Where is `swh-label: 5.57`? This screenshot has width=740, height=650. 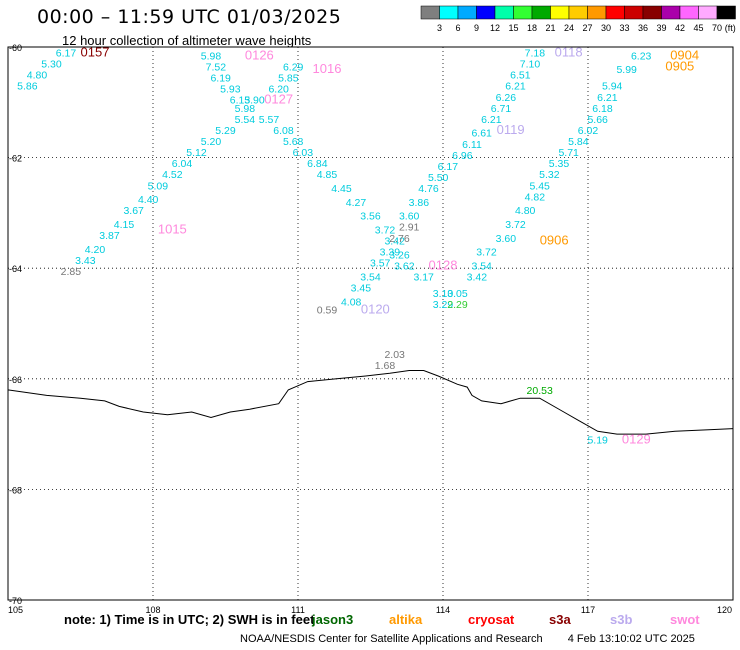 swh-label: 5.57 is located at coordinates (269, 120).